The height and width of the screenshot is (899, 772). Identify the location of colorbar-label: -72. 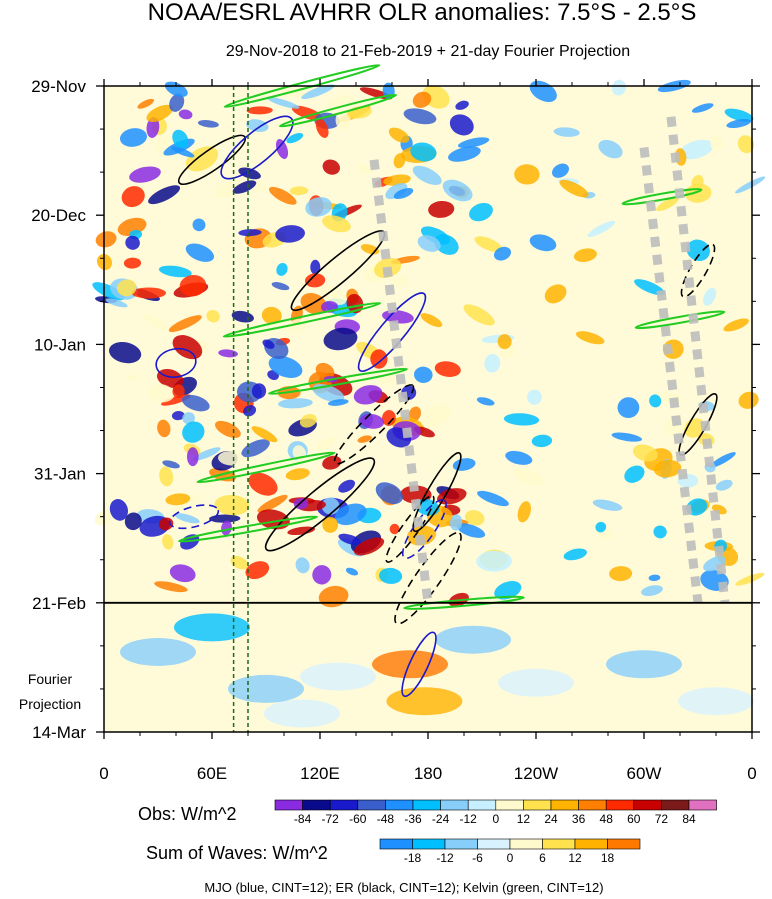
(331, 819).